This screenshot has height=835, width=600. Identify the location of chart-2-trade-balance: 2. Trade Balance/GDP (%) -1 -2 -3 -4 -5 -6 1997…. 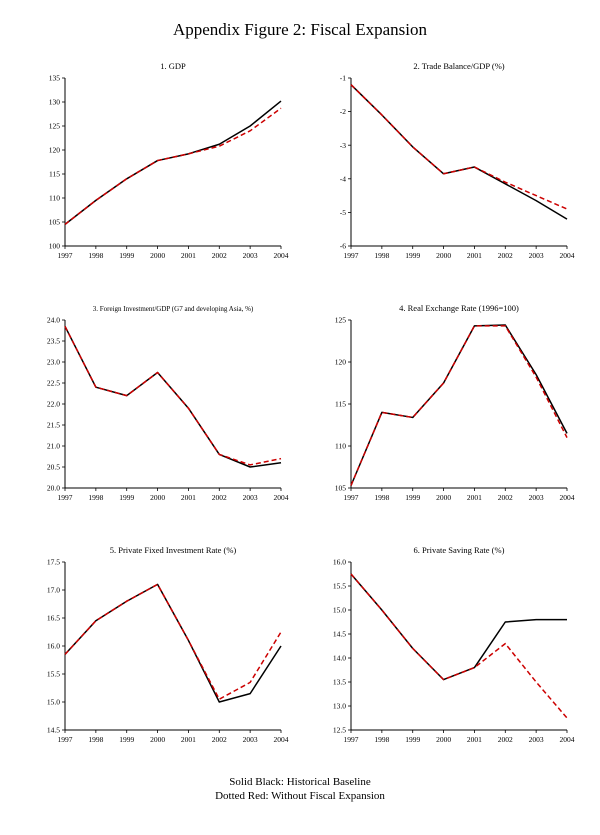
(443, 164).